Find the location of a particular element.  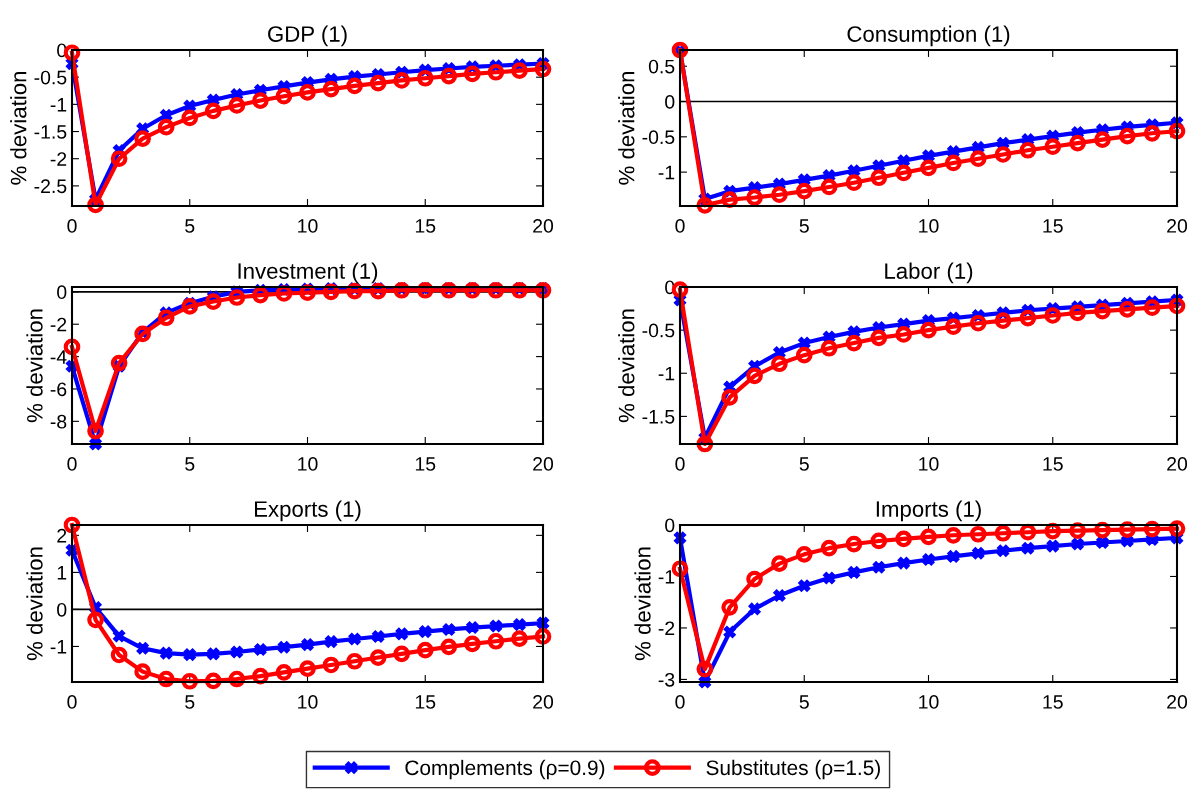

chart-title: Labor (1) is located at coordinates (929, 273).